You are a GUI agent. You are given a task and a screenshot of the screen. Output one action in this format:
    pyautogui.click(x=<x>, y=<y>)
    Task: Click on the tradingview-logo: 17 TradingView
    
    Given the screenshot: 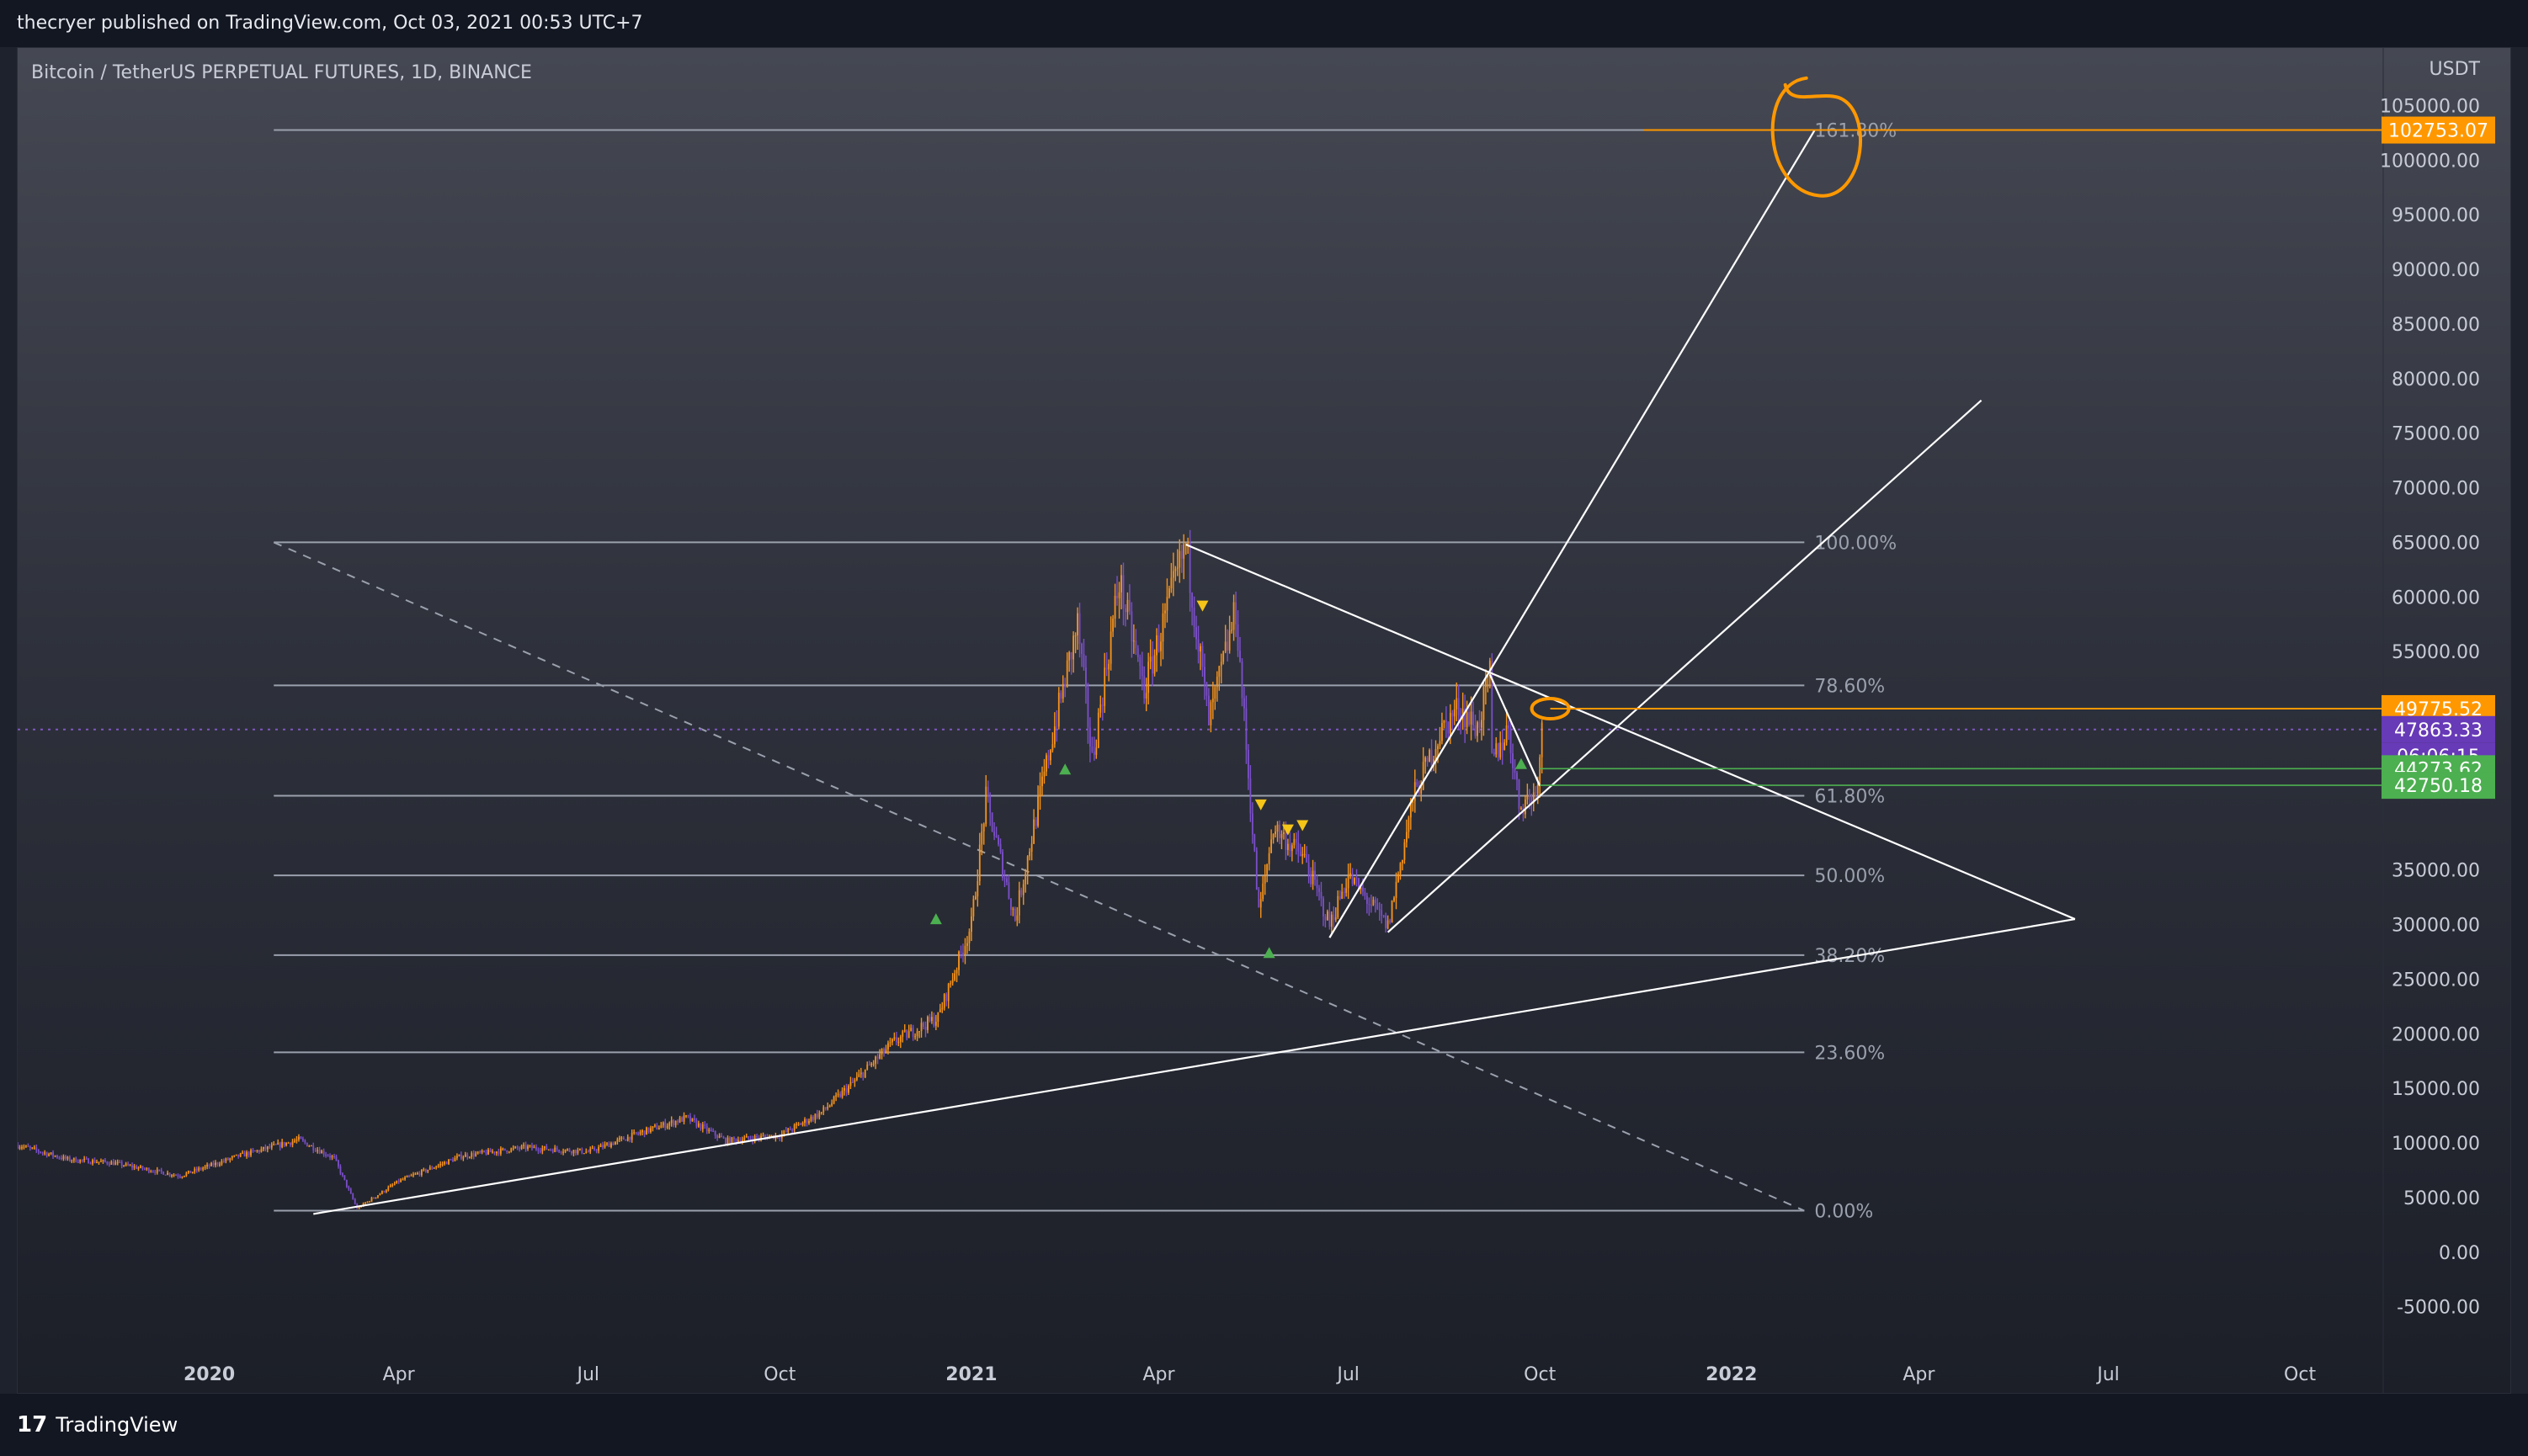 What is the action you would take?
    pyautogui.click(x=97, y=1424)
    